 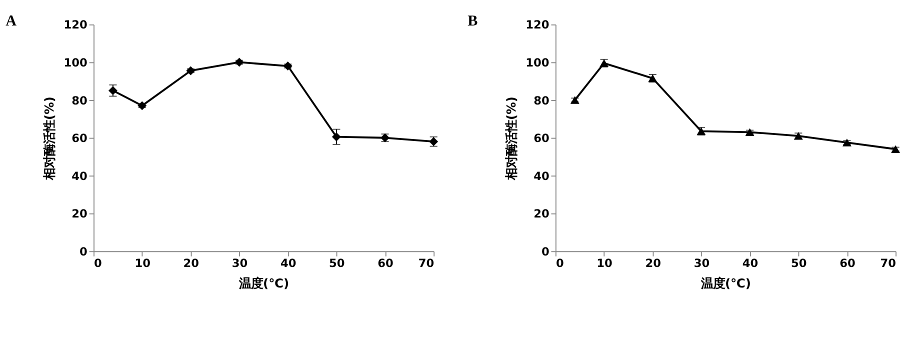 I want to click on chart-title: A, so click(x=11, y=21).